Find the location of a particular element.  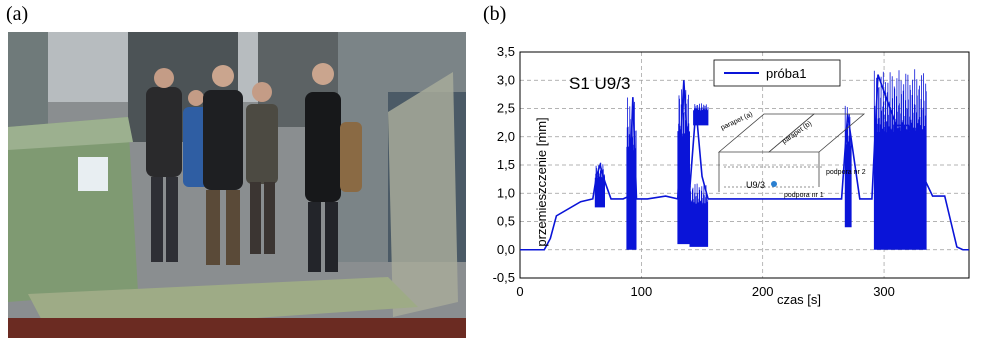

y-axis-label: przemieszczenie [mm] is located at coordinates (541, 181).